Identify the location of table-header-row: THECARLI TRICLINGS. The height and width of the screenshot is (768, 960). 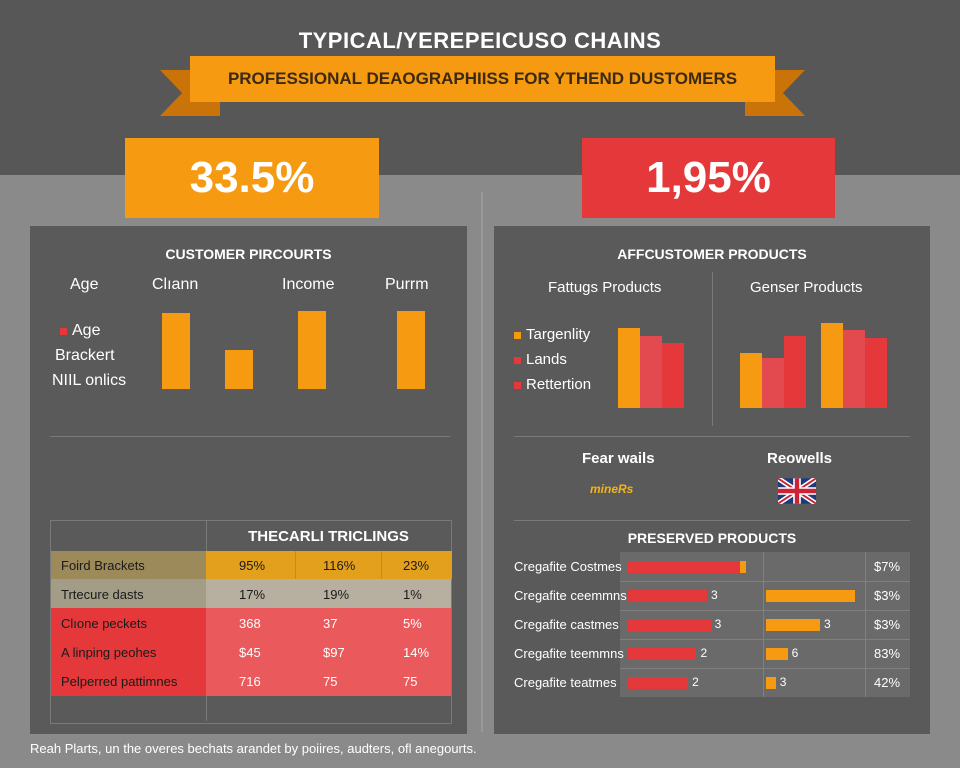
(251, 536).